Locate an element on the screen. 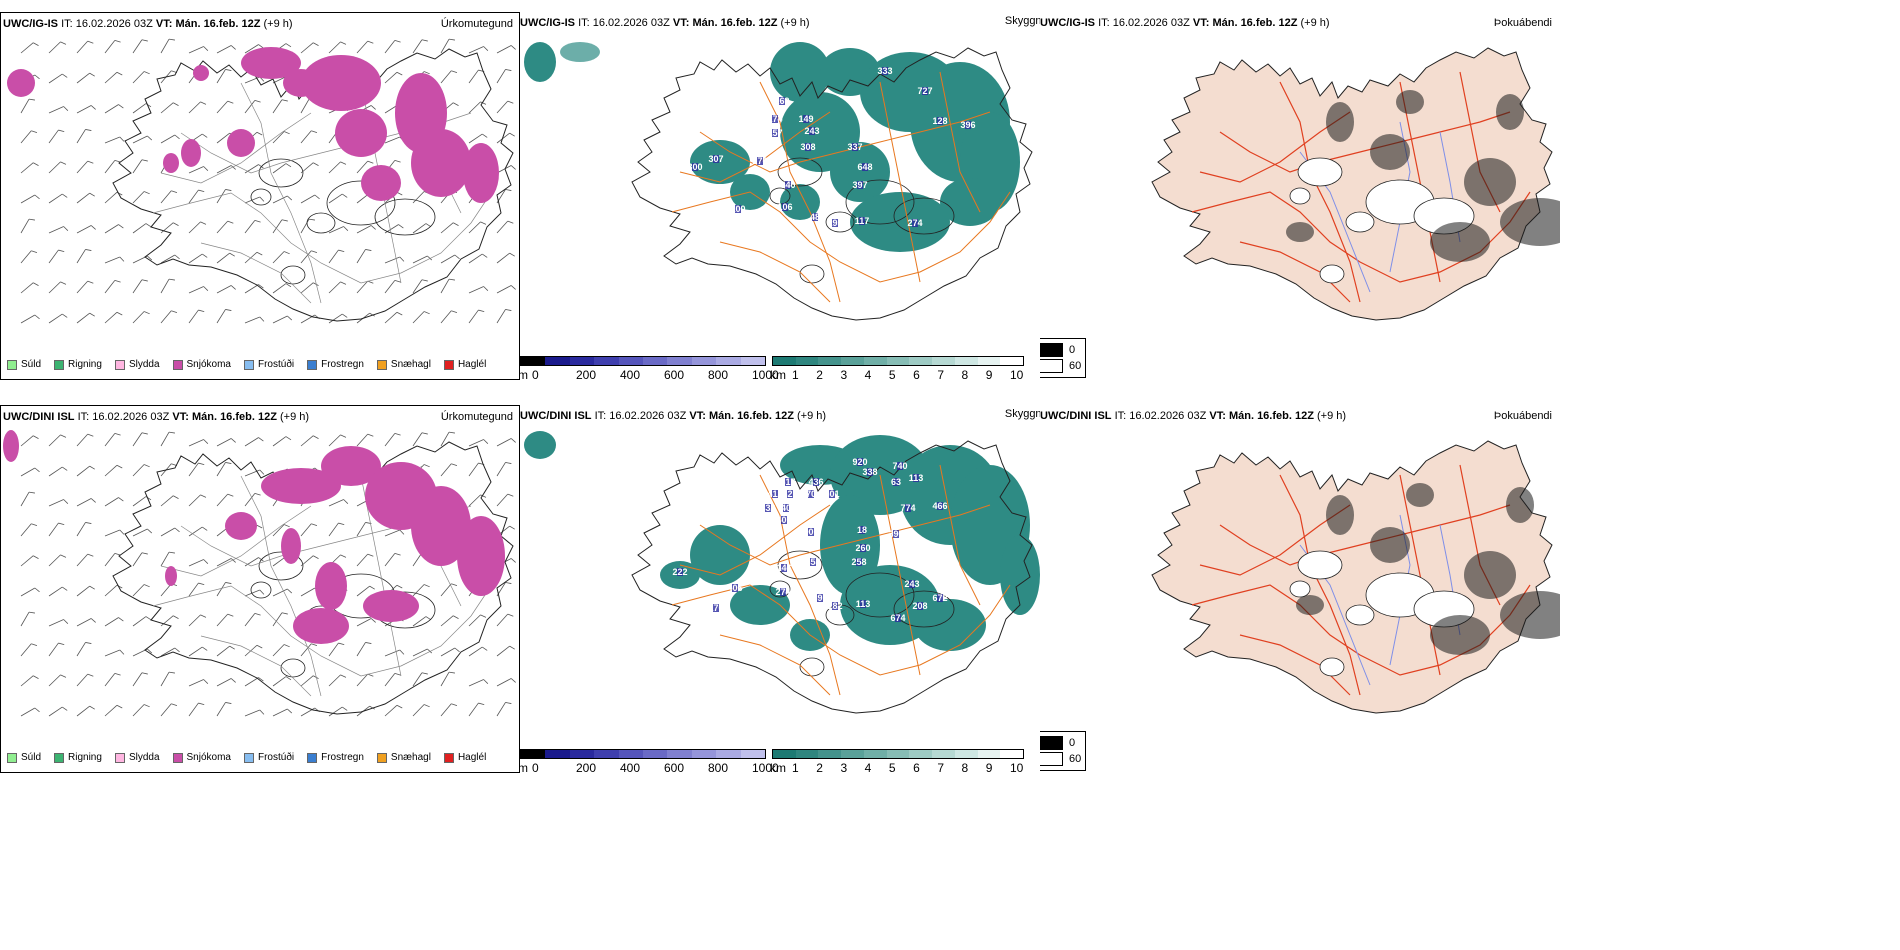 Image resolution: width=1900 pixels, height=950 pixels. cloud-base-label: 397 is located at coordinates (819, 598).